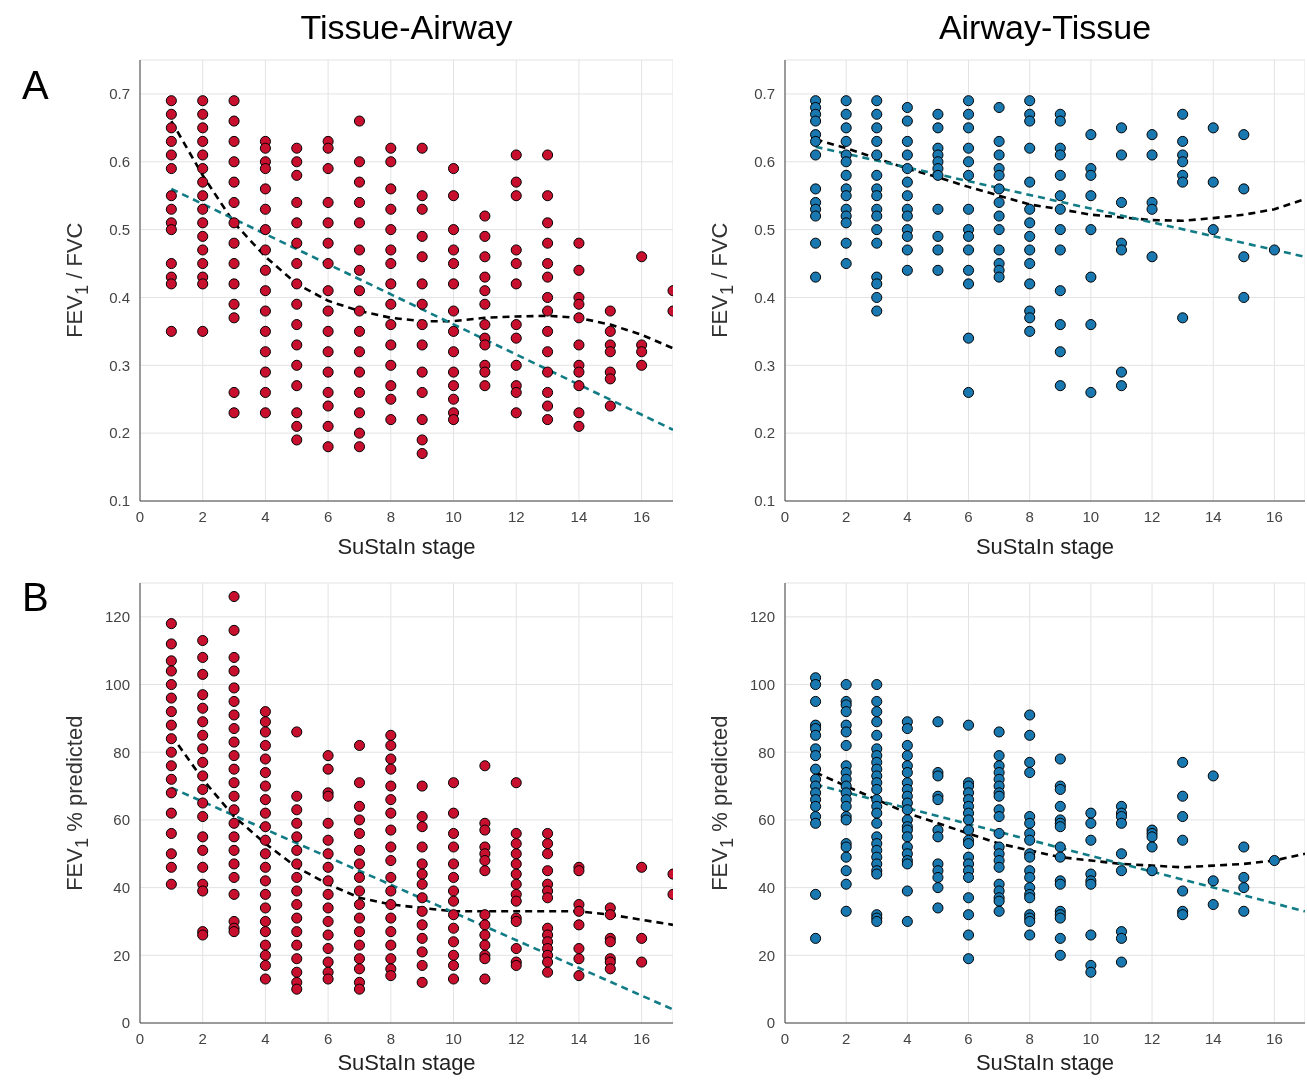  Describe the element at coordinates (35, 85) in the screenshot. I see `text: A` at that location.